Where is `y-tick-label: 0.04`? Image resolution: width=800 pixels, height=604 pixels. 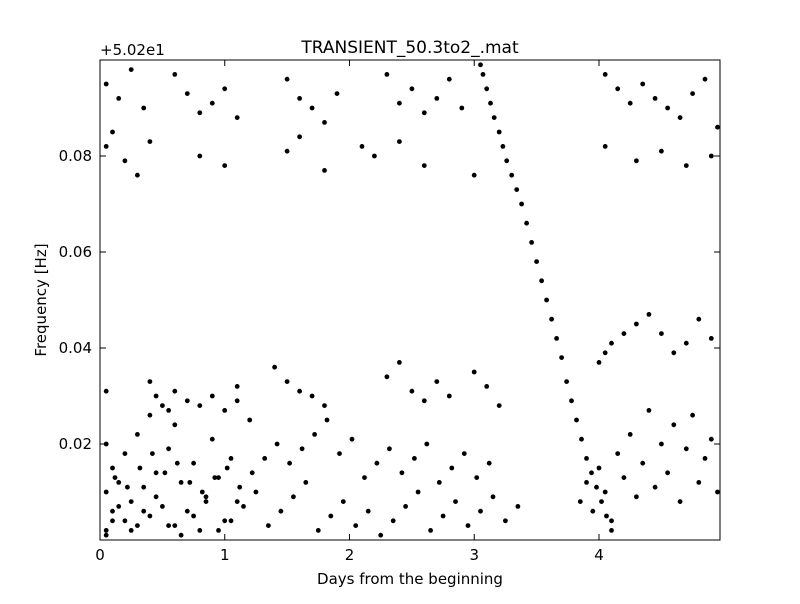 y-tick-label: 0.04 is located at coordinates (75, 348).